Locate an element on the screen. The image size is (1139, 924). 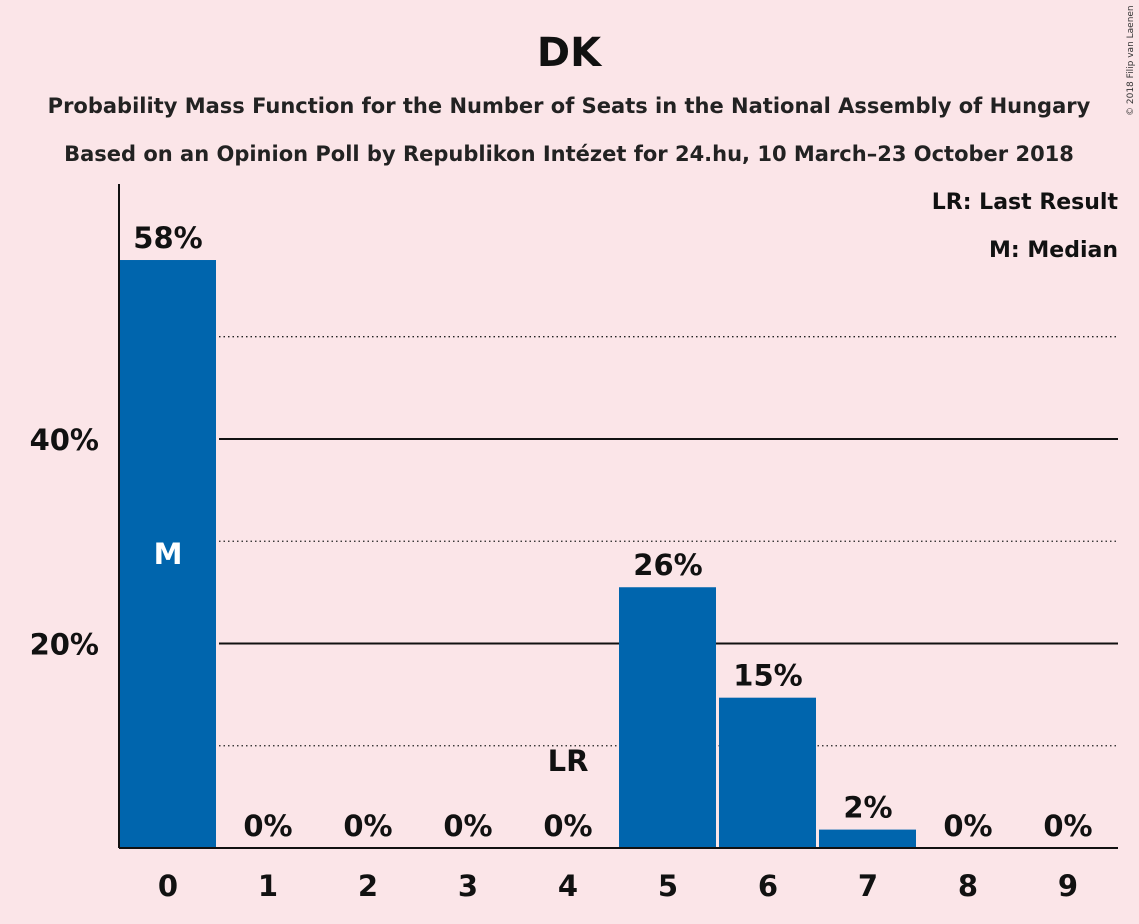
x-tick-label: 1 is located at coordinates (268, 886).